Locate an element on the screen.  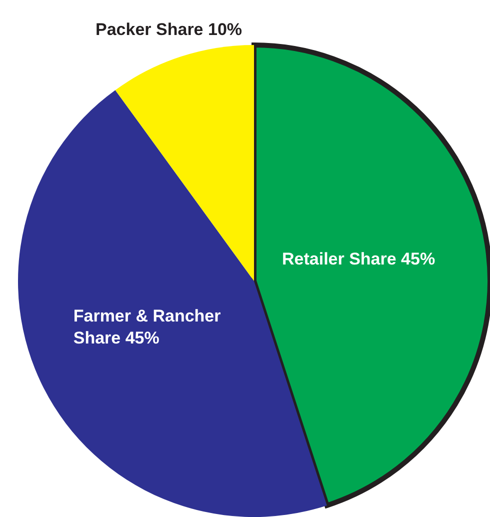
slice-label: Farmer & Rancher Share 45% is located at coordinates (147, 326).